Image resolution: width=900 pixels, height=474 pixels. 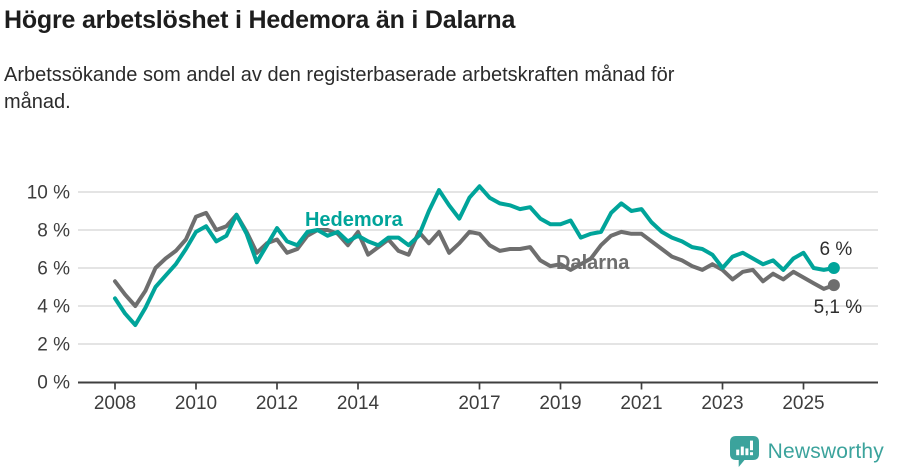 I want to click on x-axis-tick-label: 2023, so click(x=722, y=403).